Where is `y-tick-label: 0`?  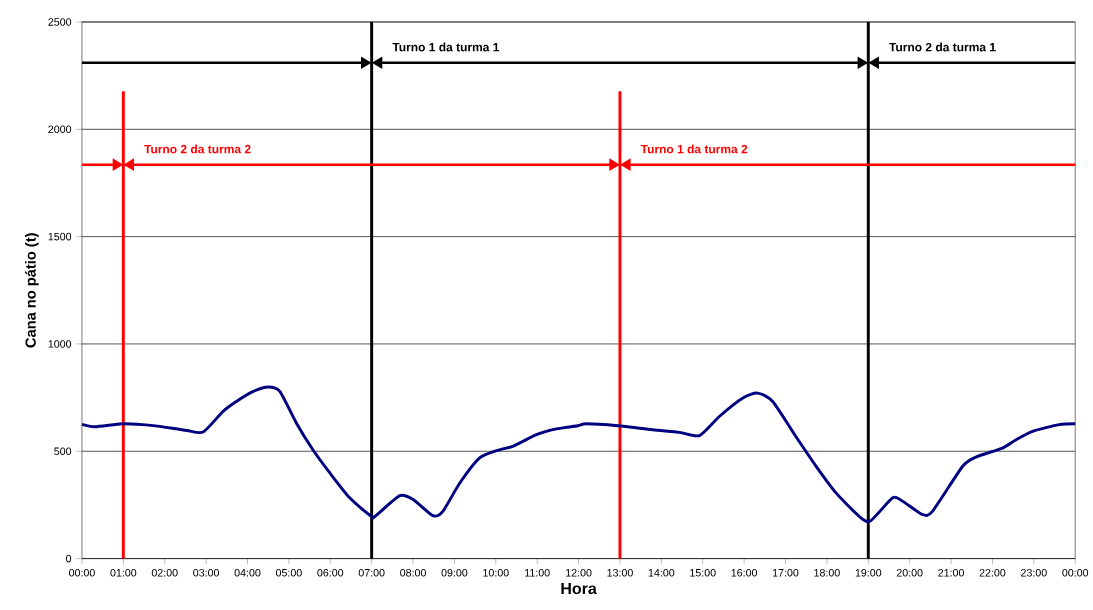
y-tick-label: 0 is located at coordinates (69, 559).